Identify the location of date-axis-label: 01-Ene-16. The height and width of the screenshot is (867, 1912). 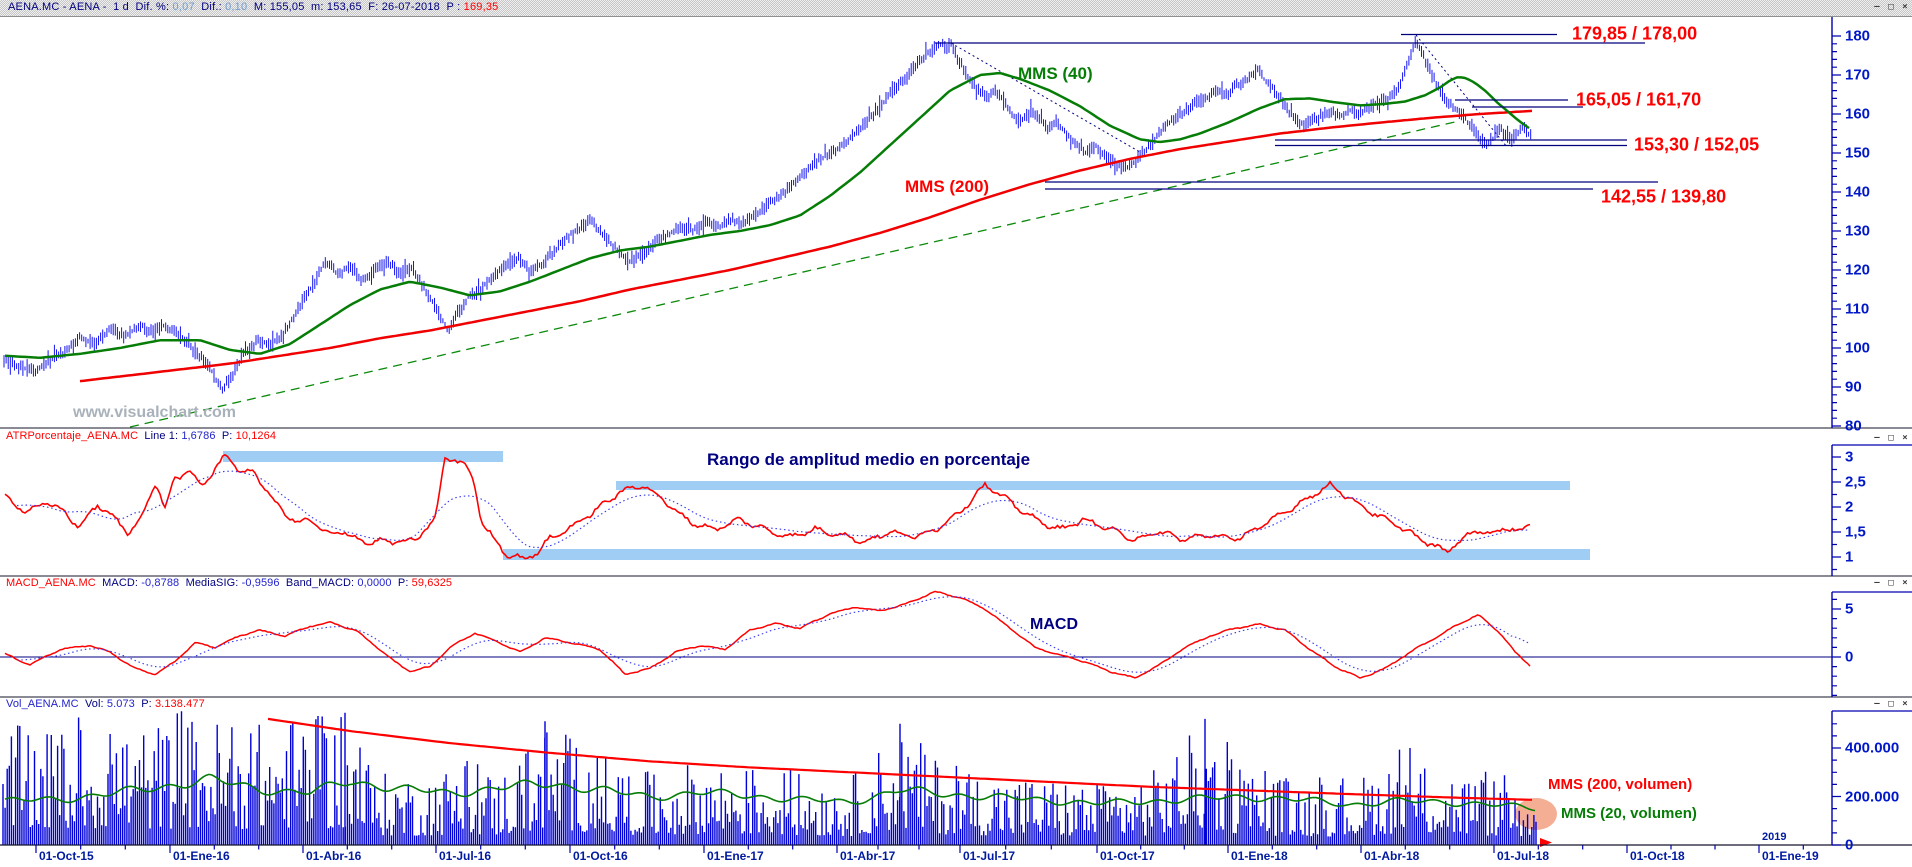
(201, 856).